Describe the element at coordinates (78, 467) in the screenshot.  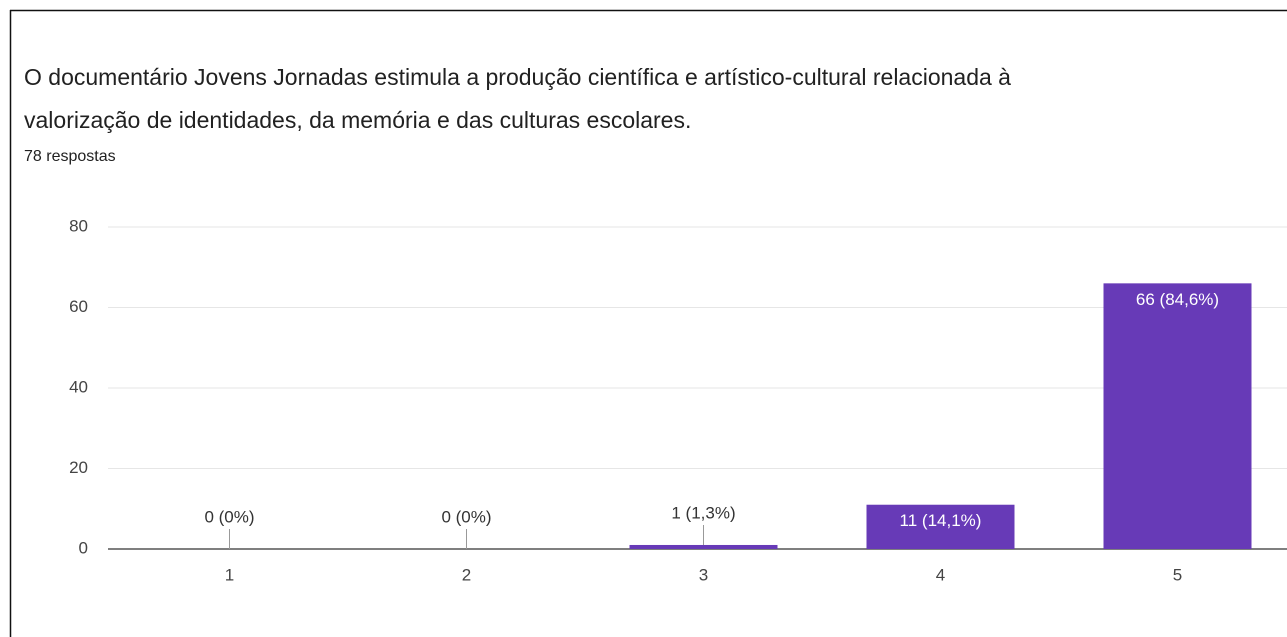
I see `y-tick-label: 20` at that location.